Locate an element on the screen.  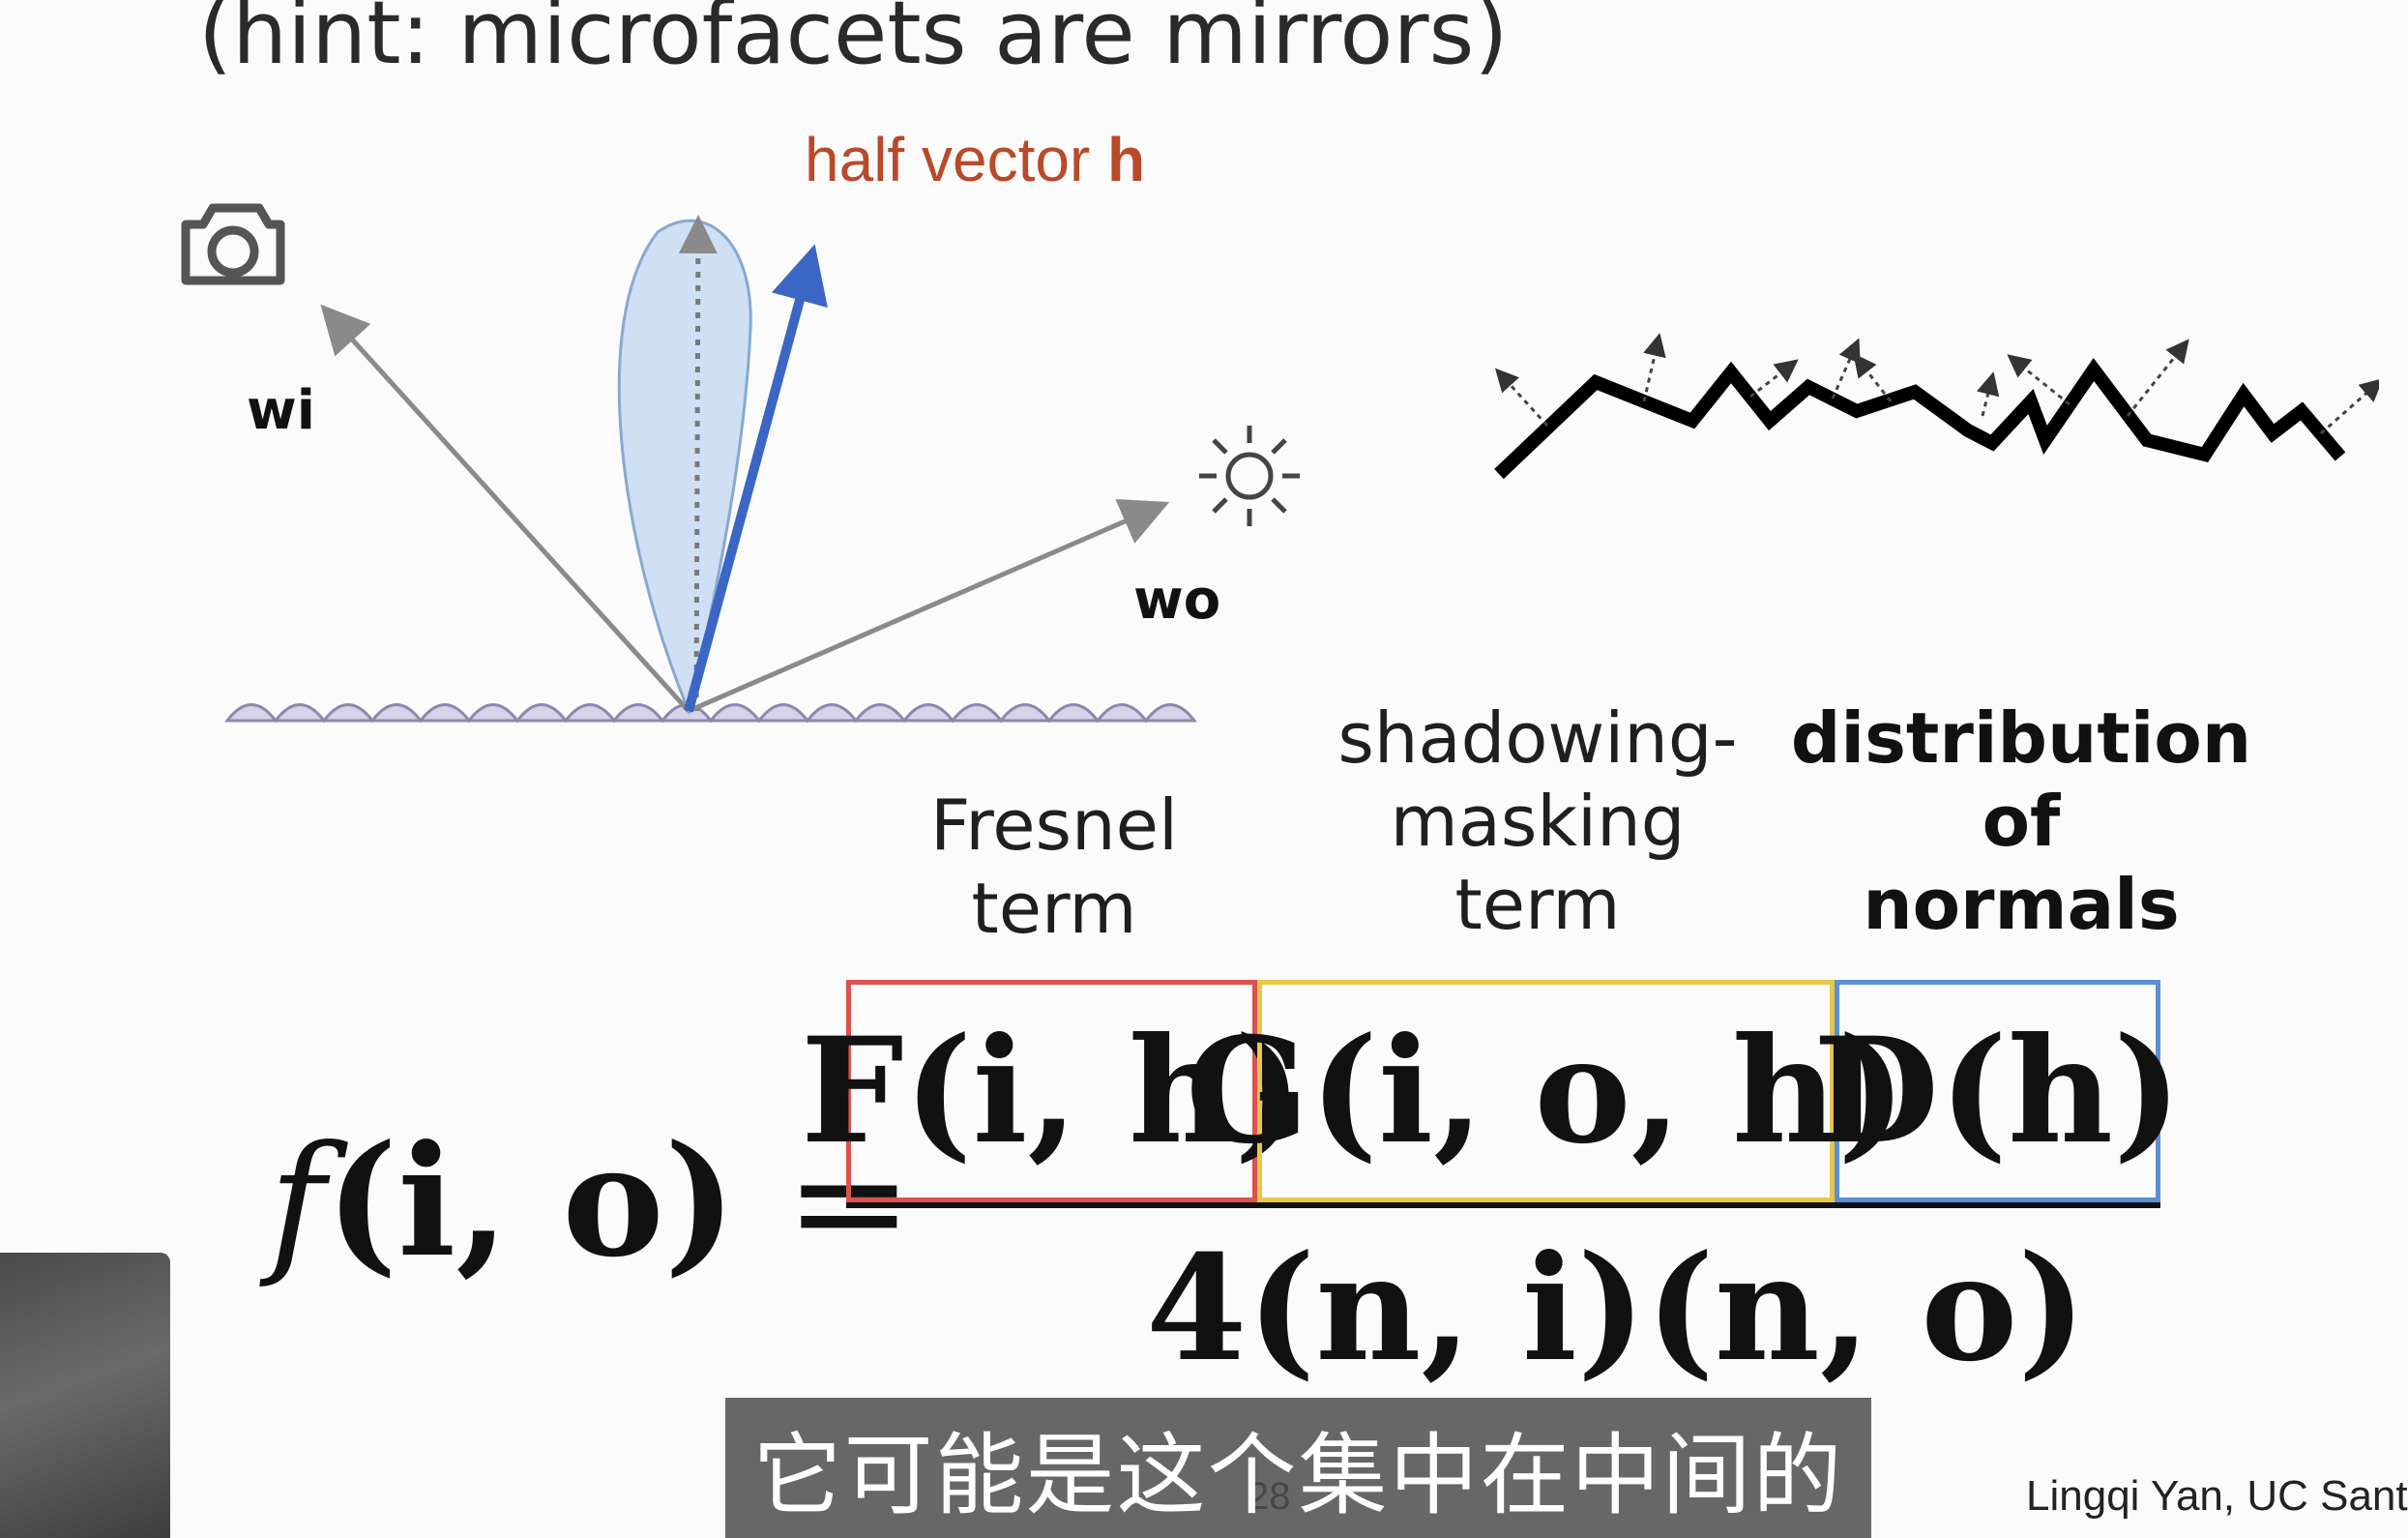
wi-label: wi is located at coordinates (281, 411).